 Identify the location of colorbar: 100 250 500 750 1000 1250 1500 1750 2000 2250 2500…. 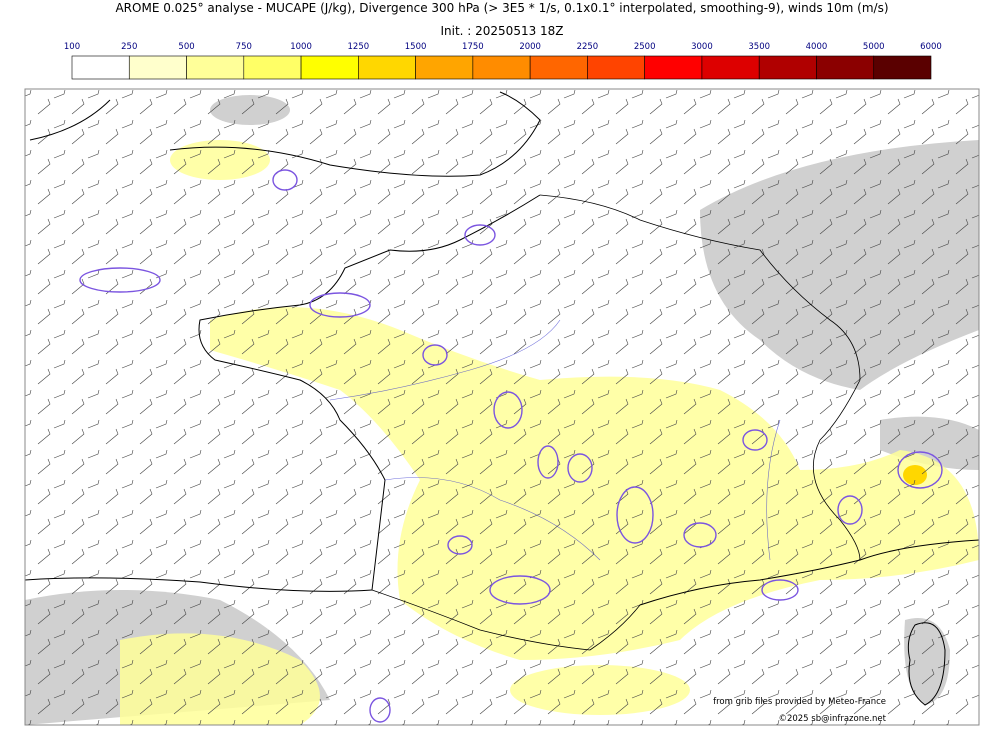
(503, 61).